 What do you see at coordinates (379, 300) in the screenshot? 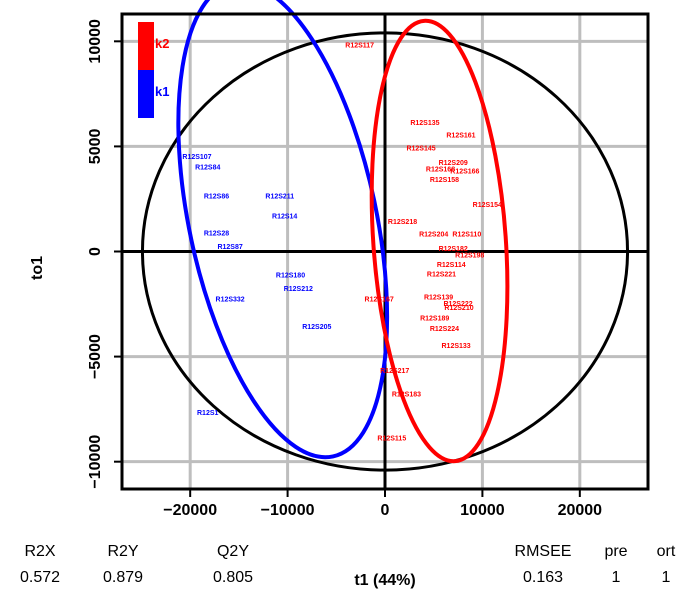
I see `point-label-k2: R12S167` at bounding box center [379, 300].